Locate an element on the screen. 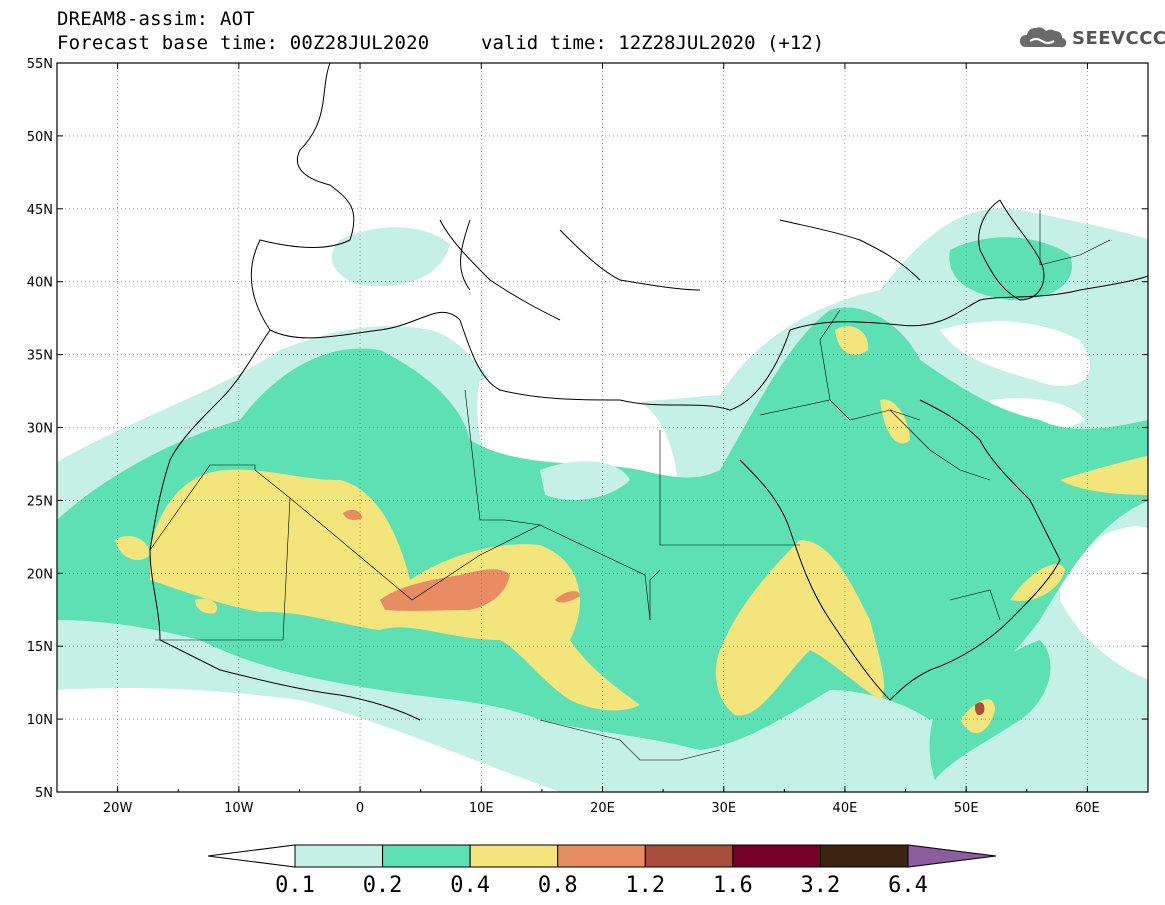  colorbar-tick-label: 3.2 is located at coordinates (820, 885).